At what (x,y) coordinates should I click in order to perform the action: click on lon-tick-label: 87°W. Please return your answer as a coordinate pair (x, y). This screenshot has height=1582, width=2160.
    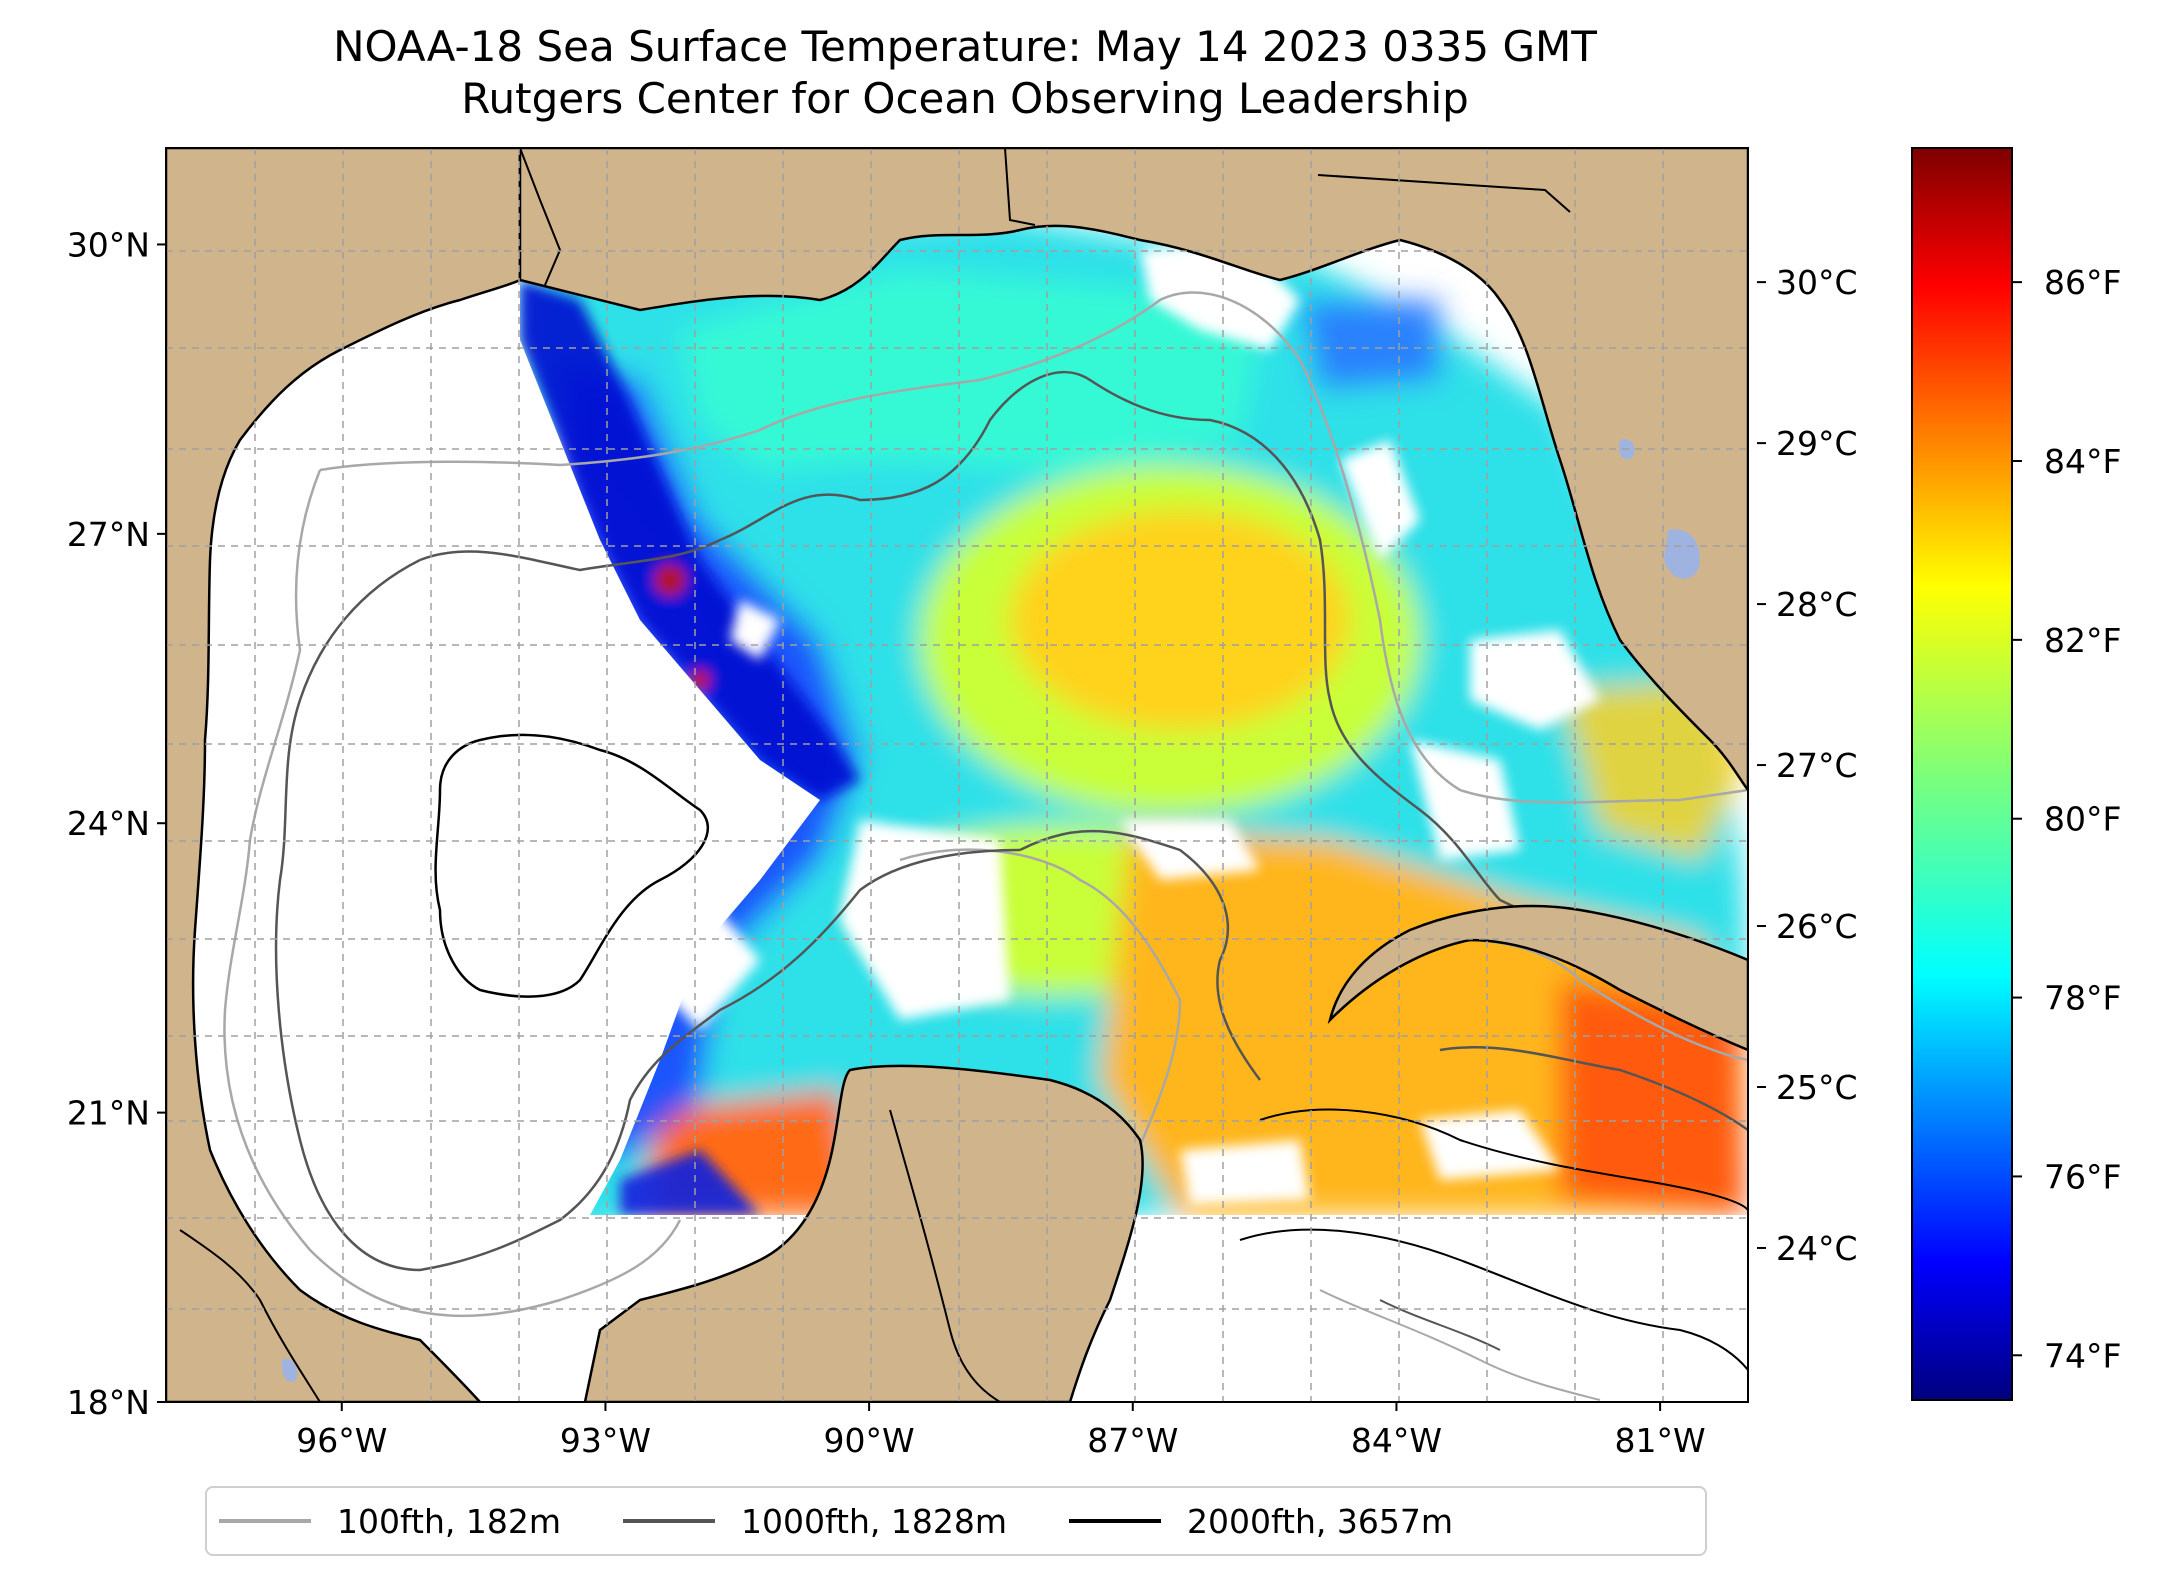
    Looking at the image, I should click on (1132, 1440).